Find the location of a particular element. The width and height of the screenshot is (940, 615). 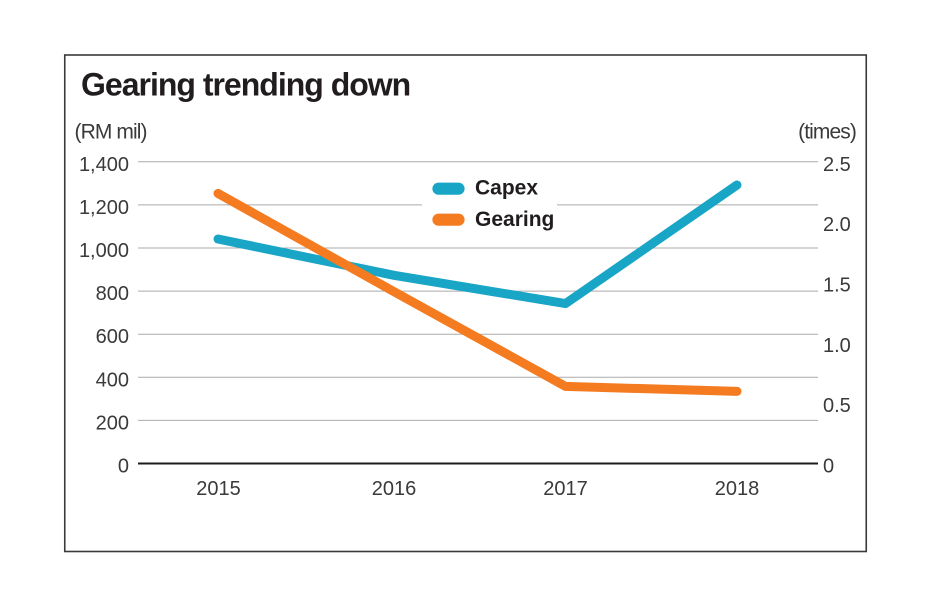

svg-text: 200 is located at coordinates (112, 423).